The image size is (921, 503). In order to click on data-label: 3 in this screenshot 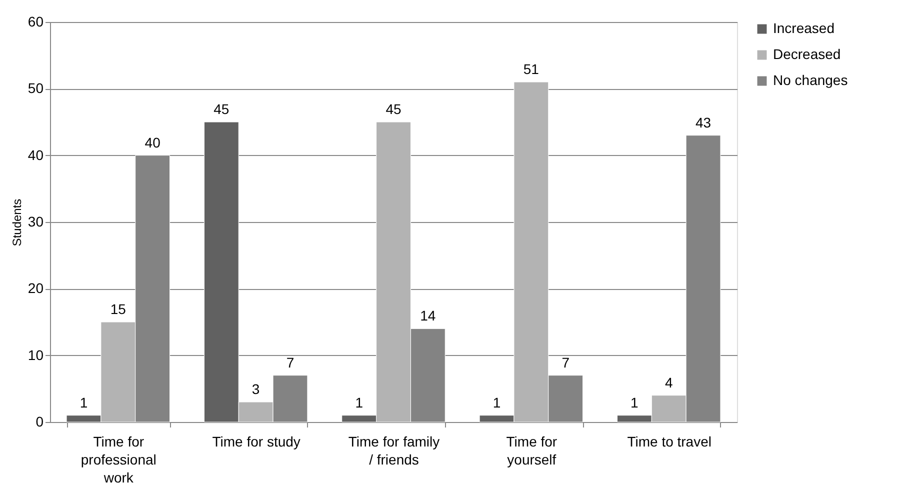, I will do `click(256, 389)`.